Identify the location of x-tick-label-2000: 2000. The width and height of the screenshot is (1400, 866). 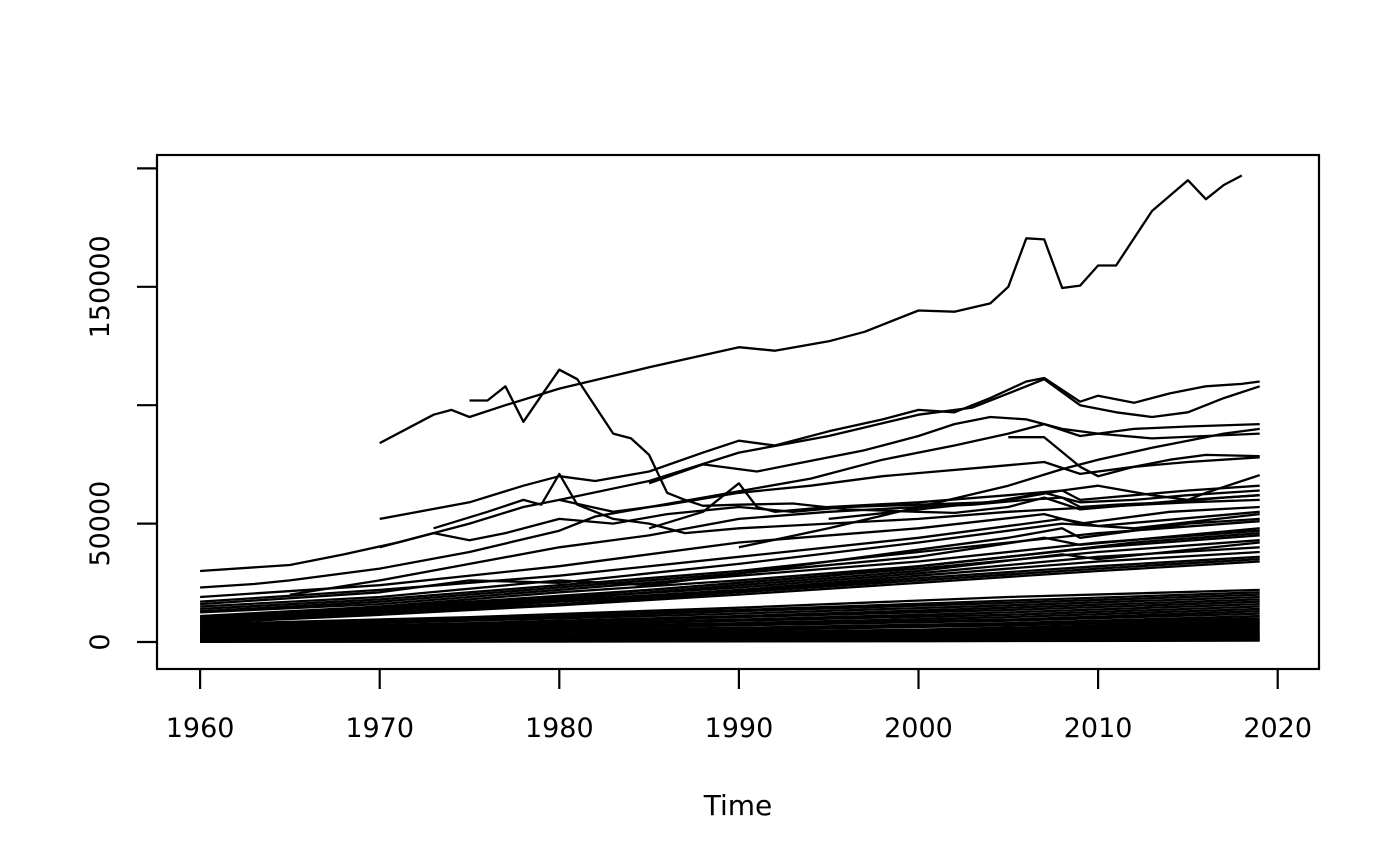
(918, 728).